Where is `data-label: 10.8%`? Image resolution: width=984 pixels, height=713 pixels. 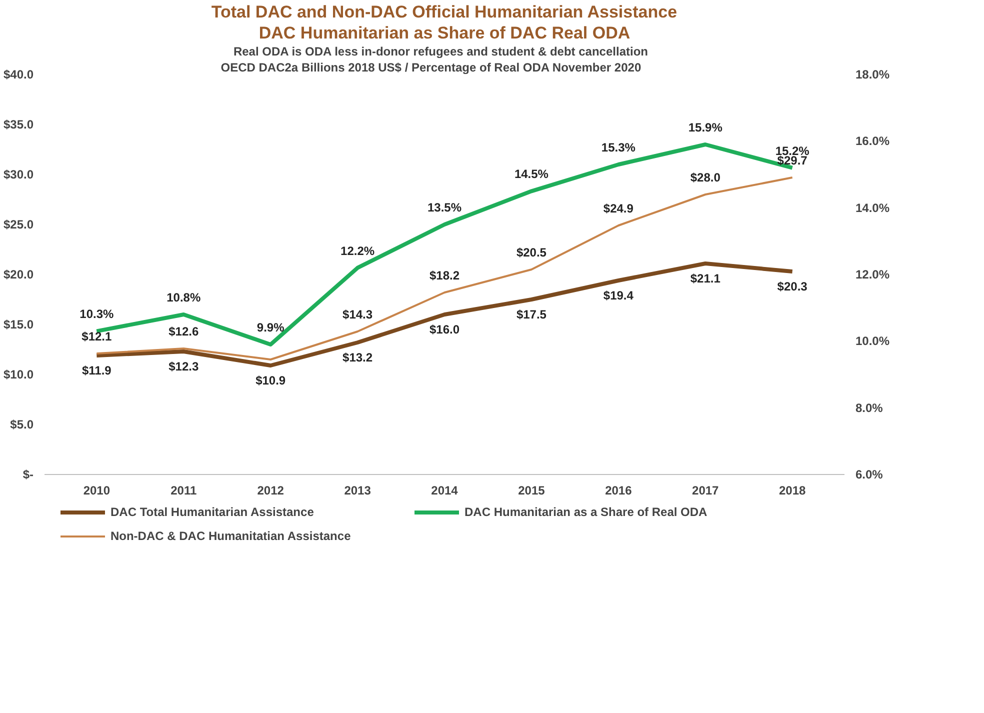
data-label: 10.8% is located at coordinates (183, 297).